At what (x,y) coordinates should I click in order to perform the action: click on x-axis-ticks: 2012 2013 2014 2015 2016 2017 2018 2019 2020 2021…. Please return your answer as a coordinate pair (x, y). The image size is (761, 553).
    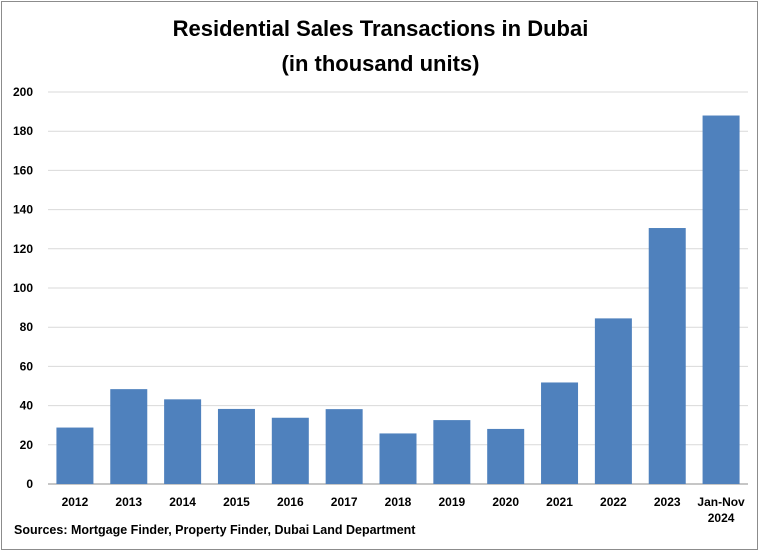
    Looking at the image, I should click on (404, 510).